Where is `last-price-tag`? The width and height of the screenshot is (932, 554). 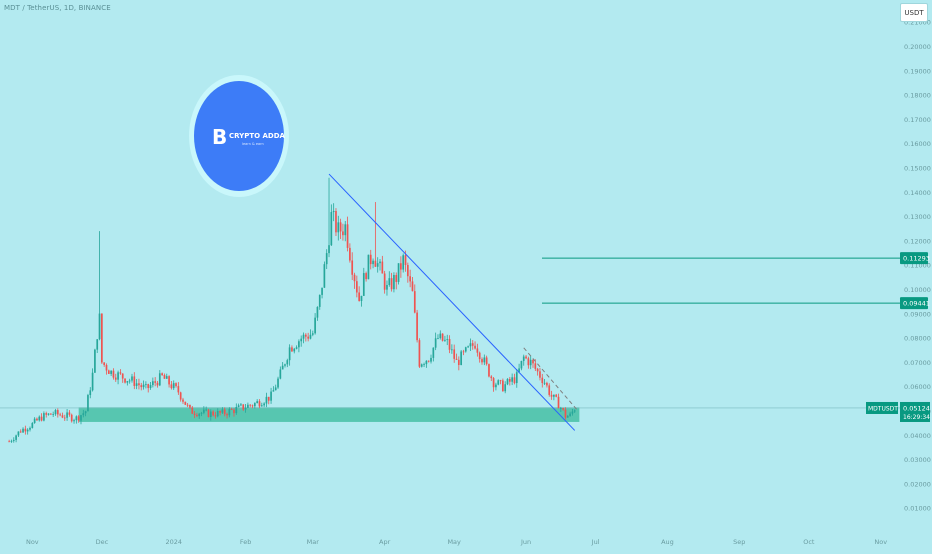 last-price-tag is located at coordinates (915, 411).